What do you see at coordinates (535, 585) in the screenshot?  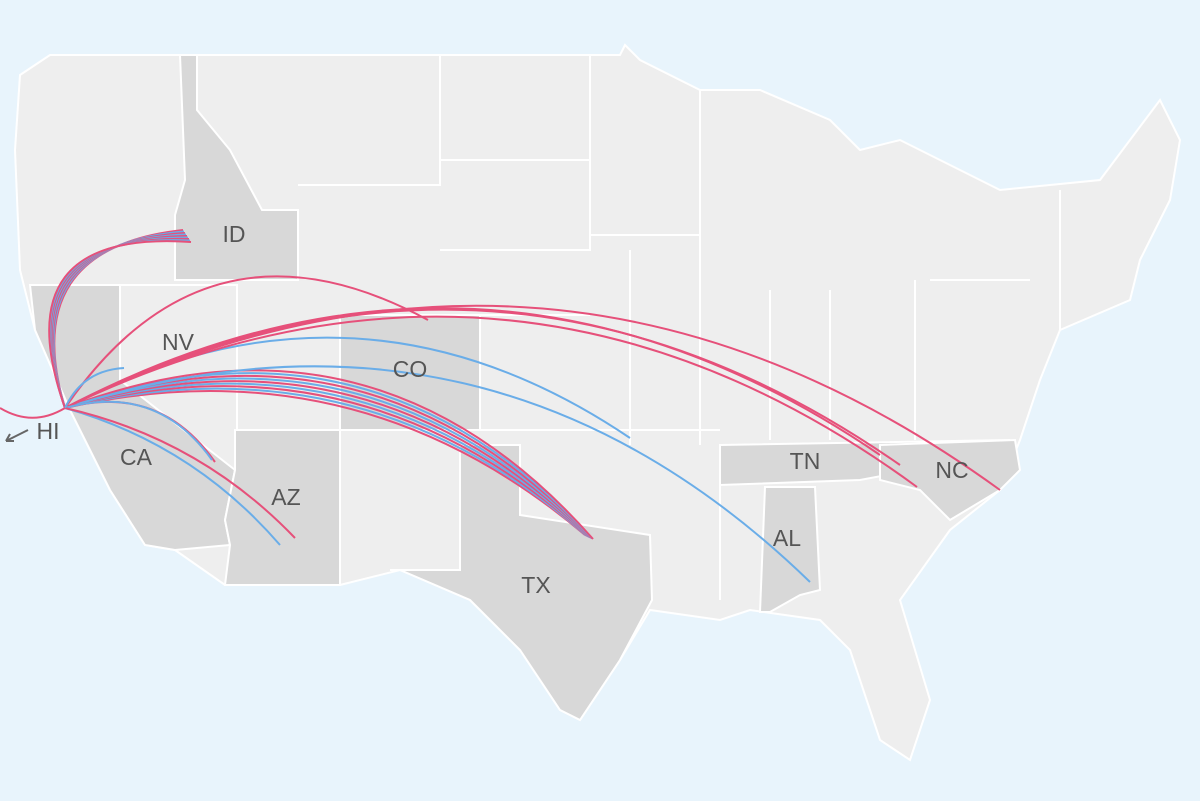 I see `state-label: TX` at bounding box center [535, 585].